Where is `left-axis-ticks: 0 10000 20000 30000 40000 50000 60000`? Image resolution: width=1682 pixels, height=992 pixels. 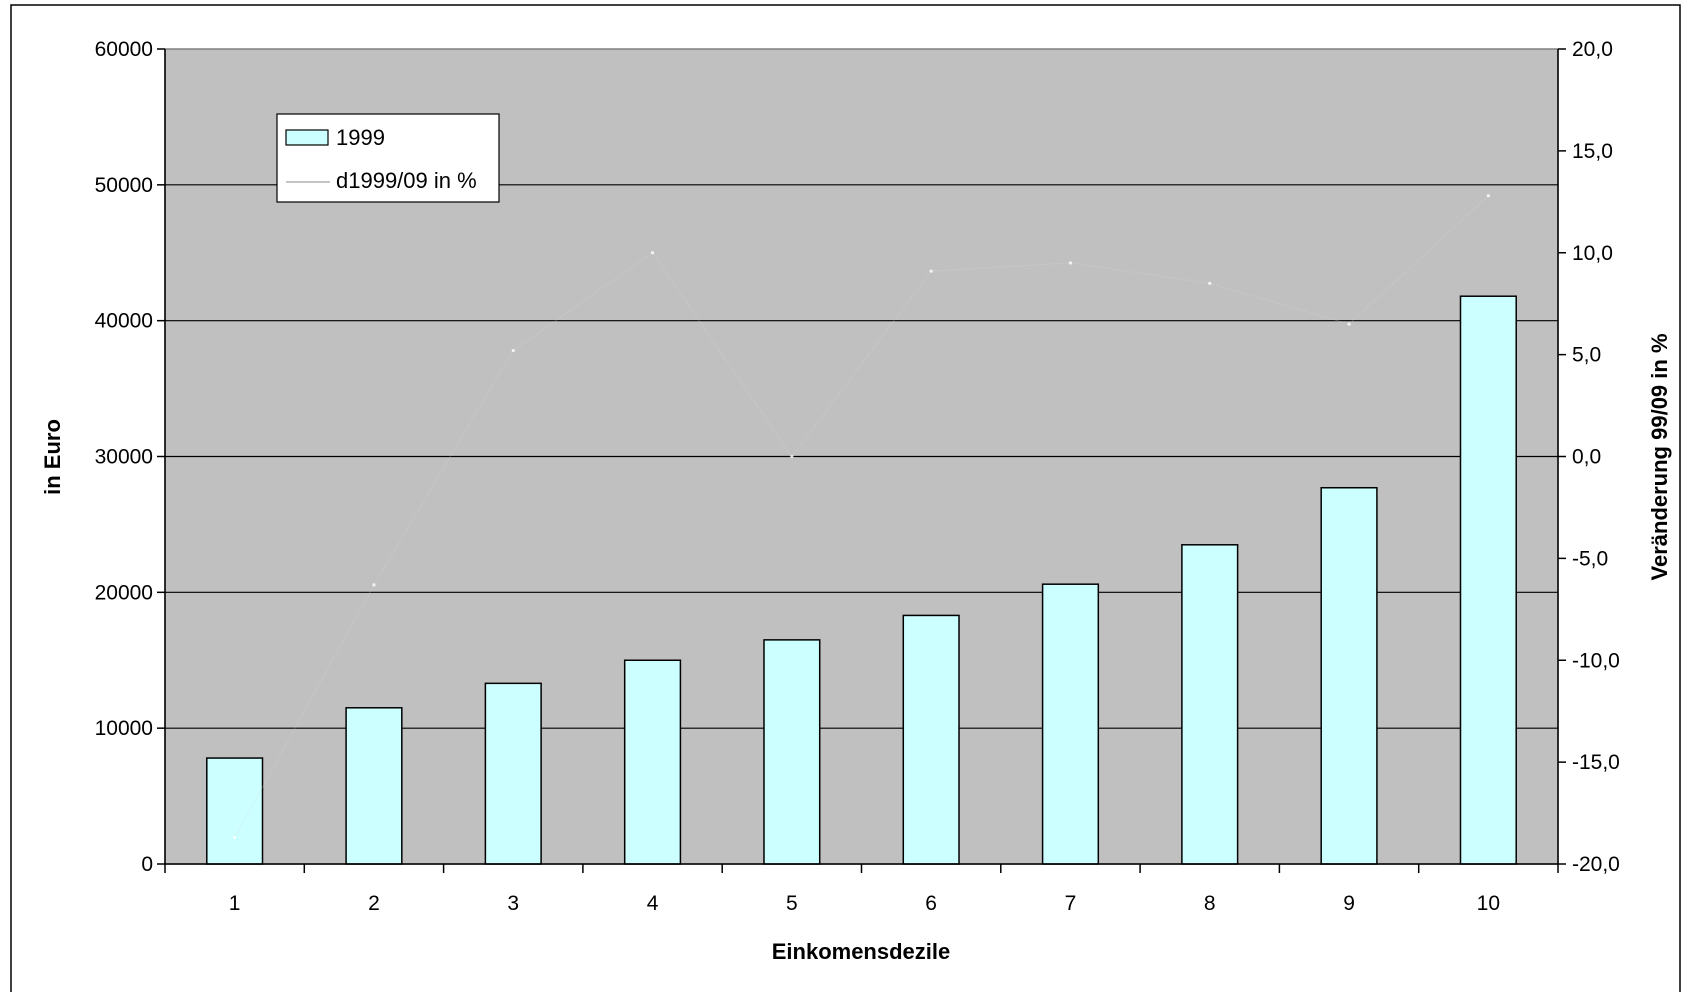 left-axis-ticks: 0 10000 20000 30000 40000 50000 60000 is located at coordinates (130, 457).